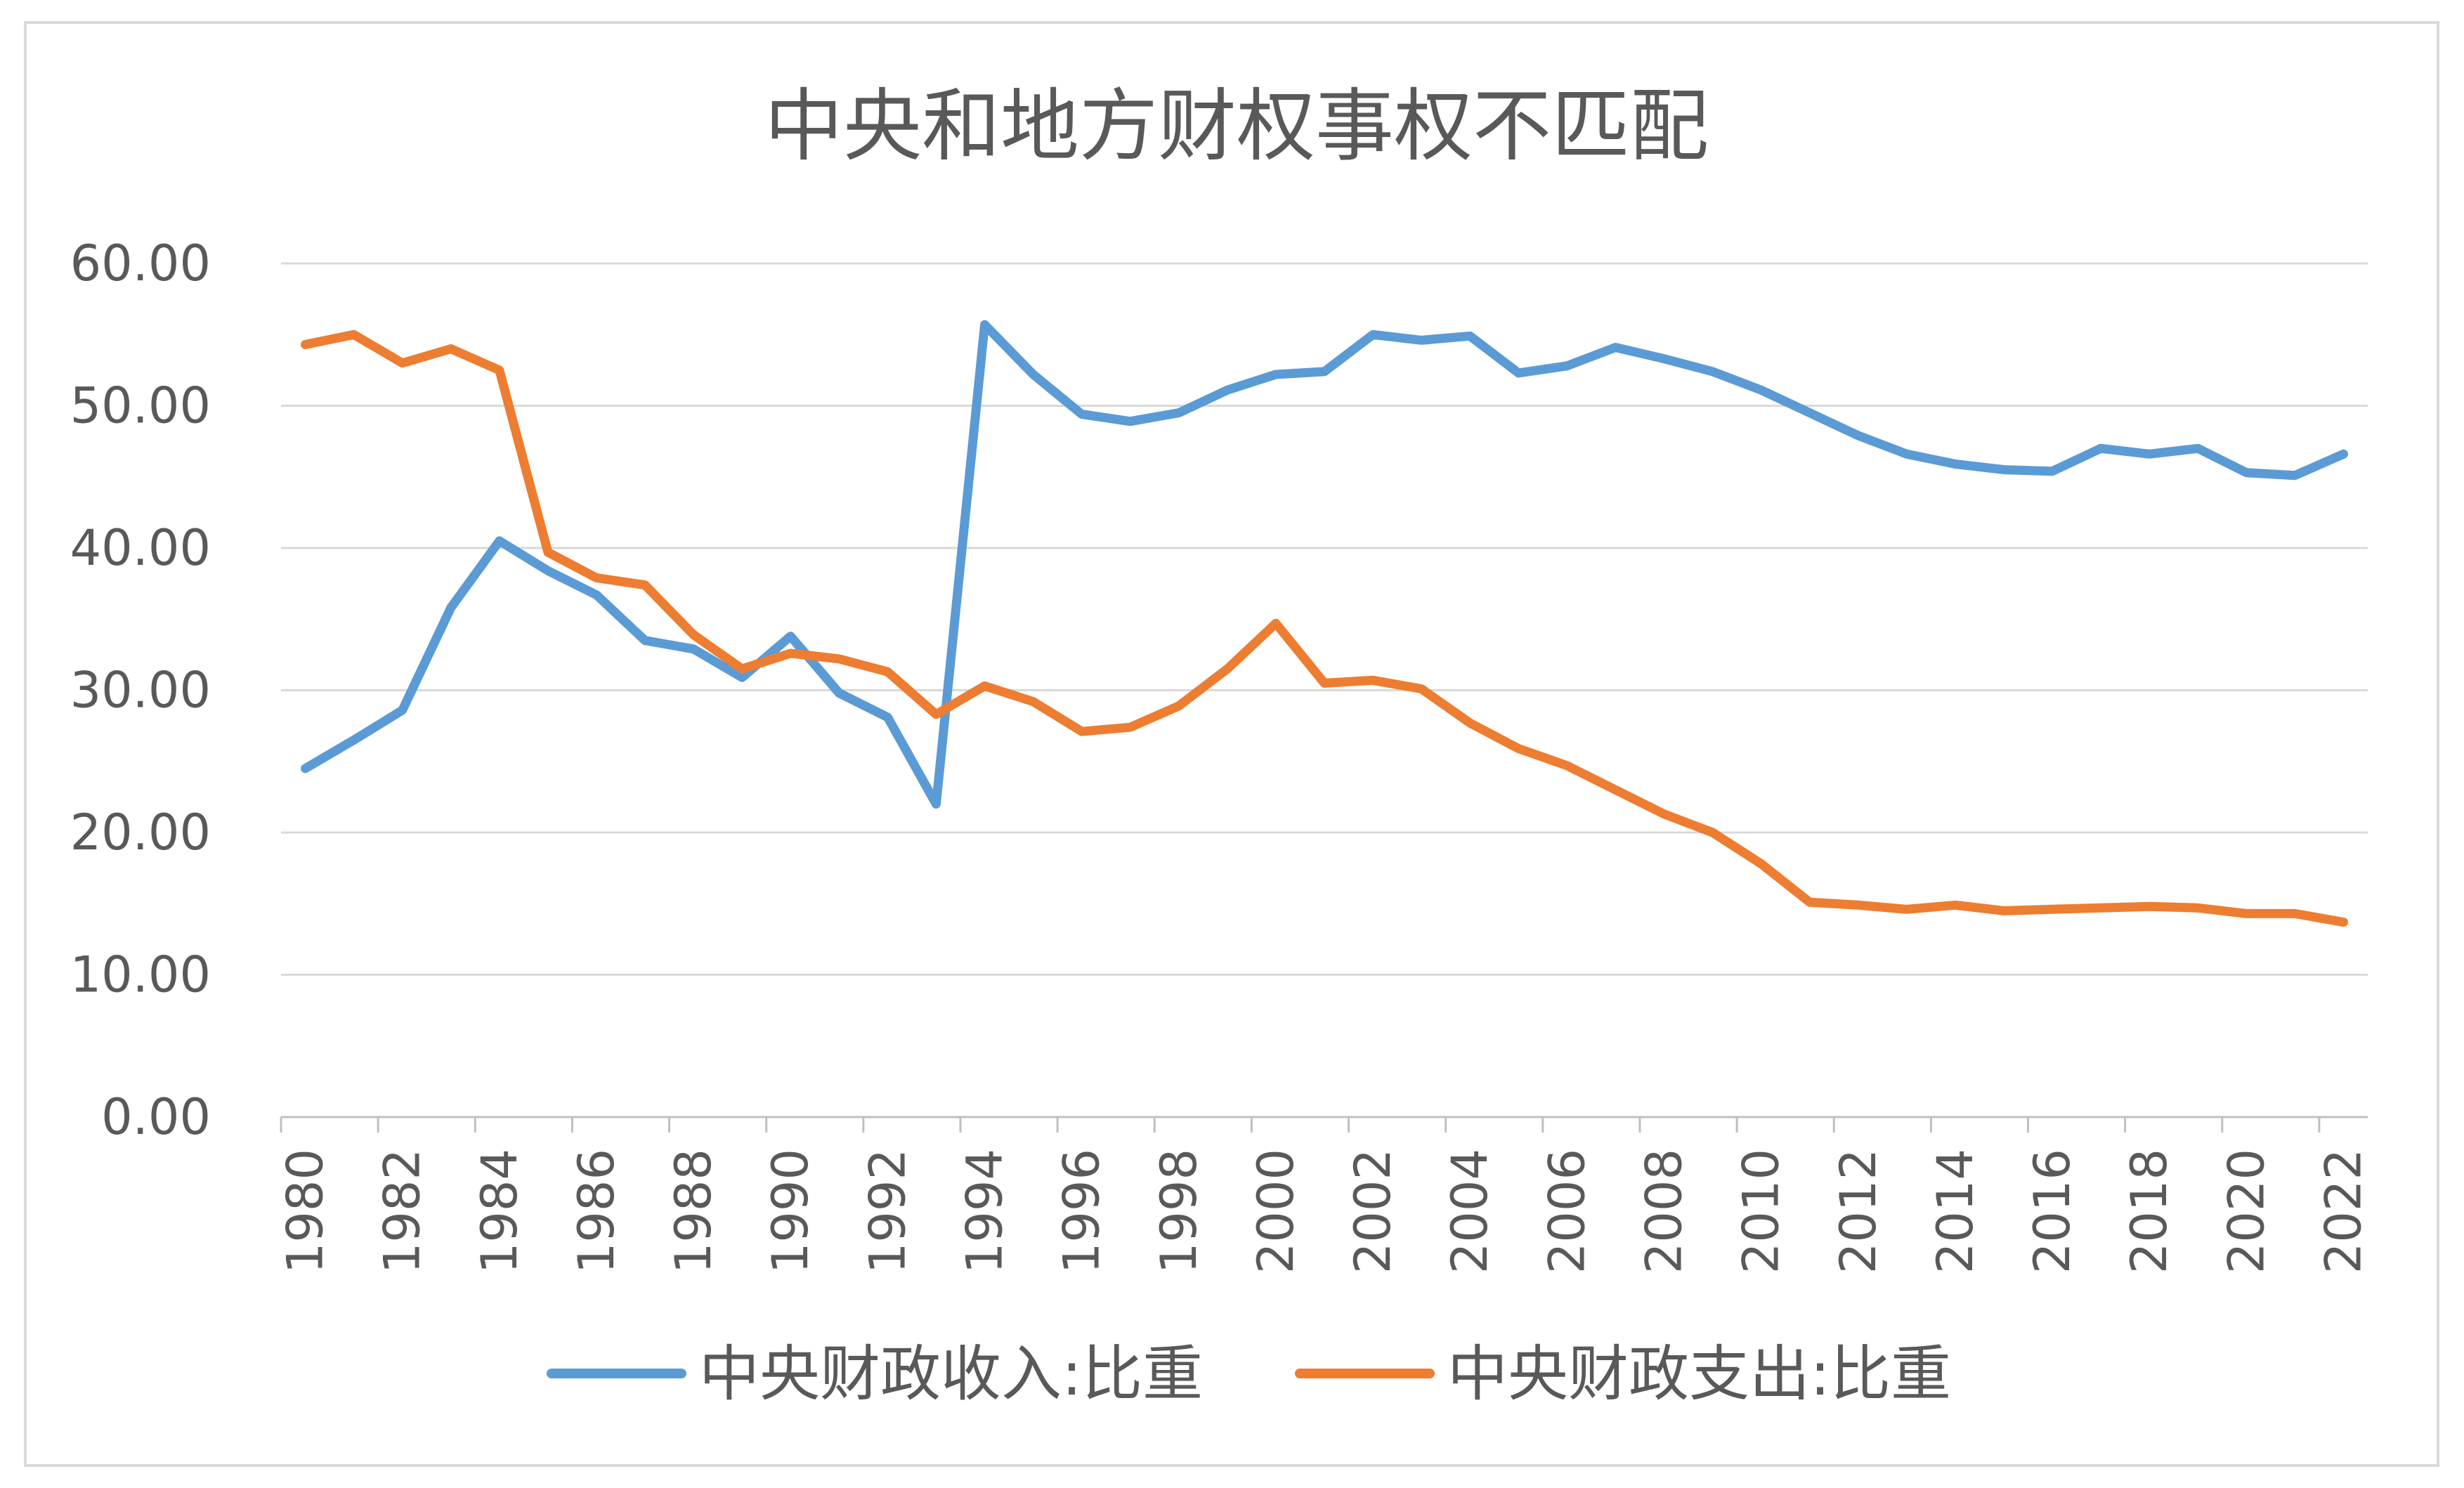 Image resolution: width=2464 pixels, height=1488 pixels. I want to click on legend: 中央财政收入:比重 中央财政支出:比重, so click(1249, 1374).